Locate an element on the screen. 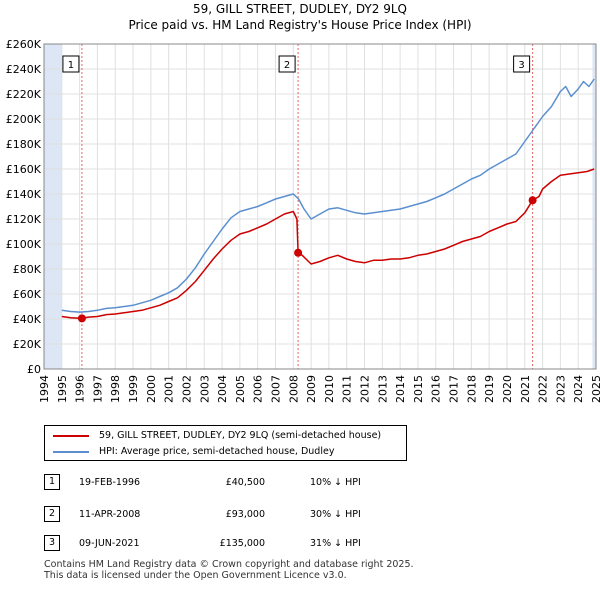 The image size is (600, 590). y-tick-label: £80K is located at coordinates (27, 269).